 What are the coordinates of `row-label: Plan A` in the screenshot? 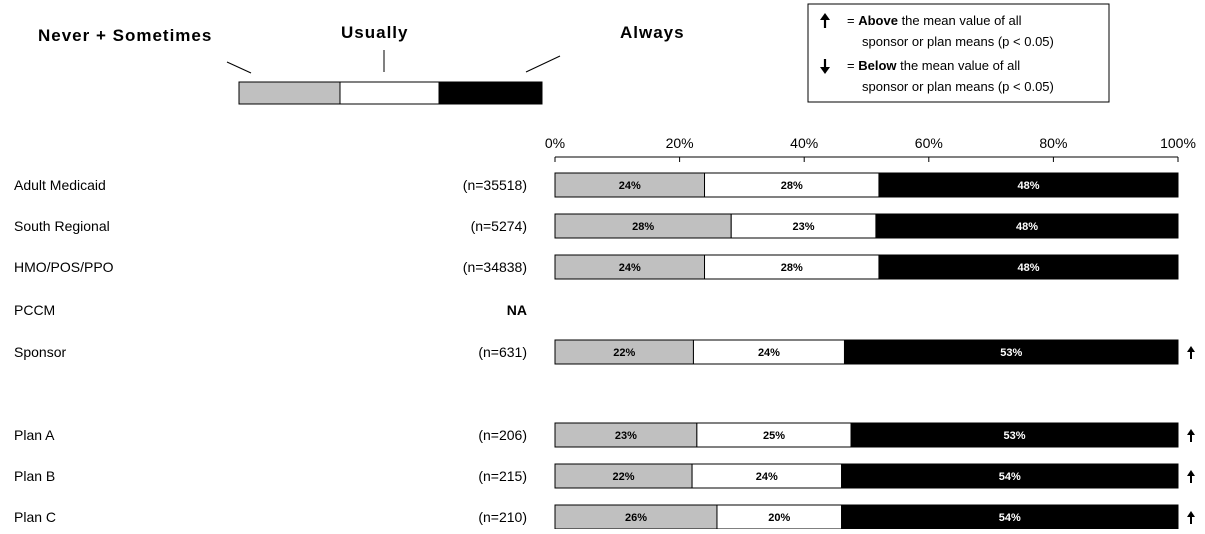 It's located at (34, 435).